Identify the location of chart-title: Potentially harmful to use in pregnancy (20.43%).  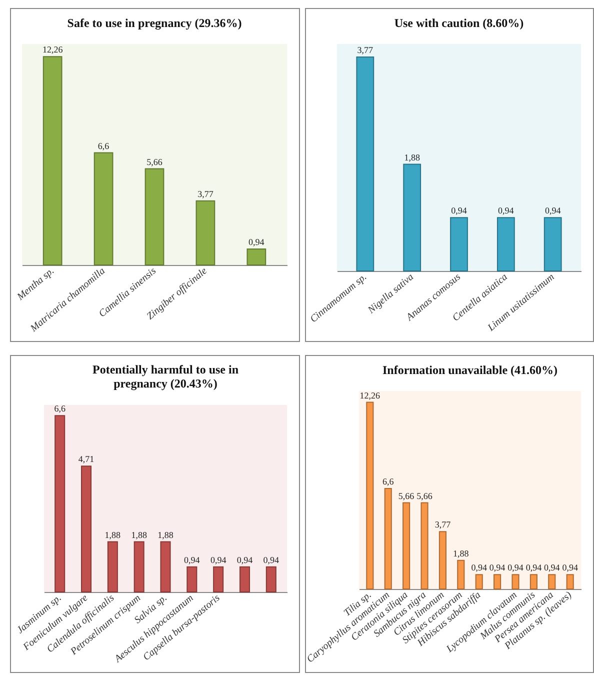
(165, 376).